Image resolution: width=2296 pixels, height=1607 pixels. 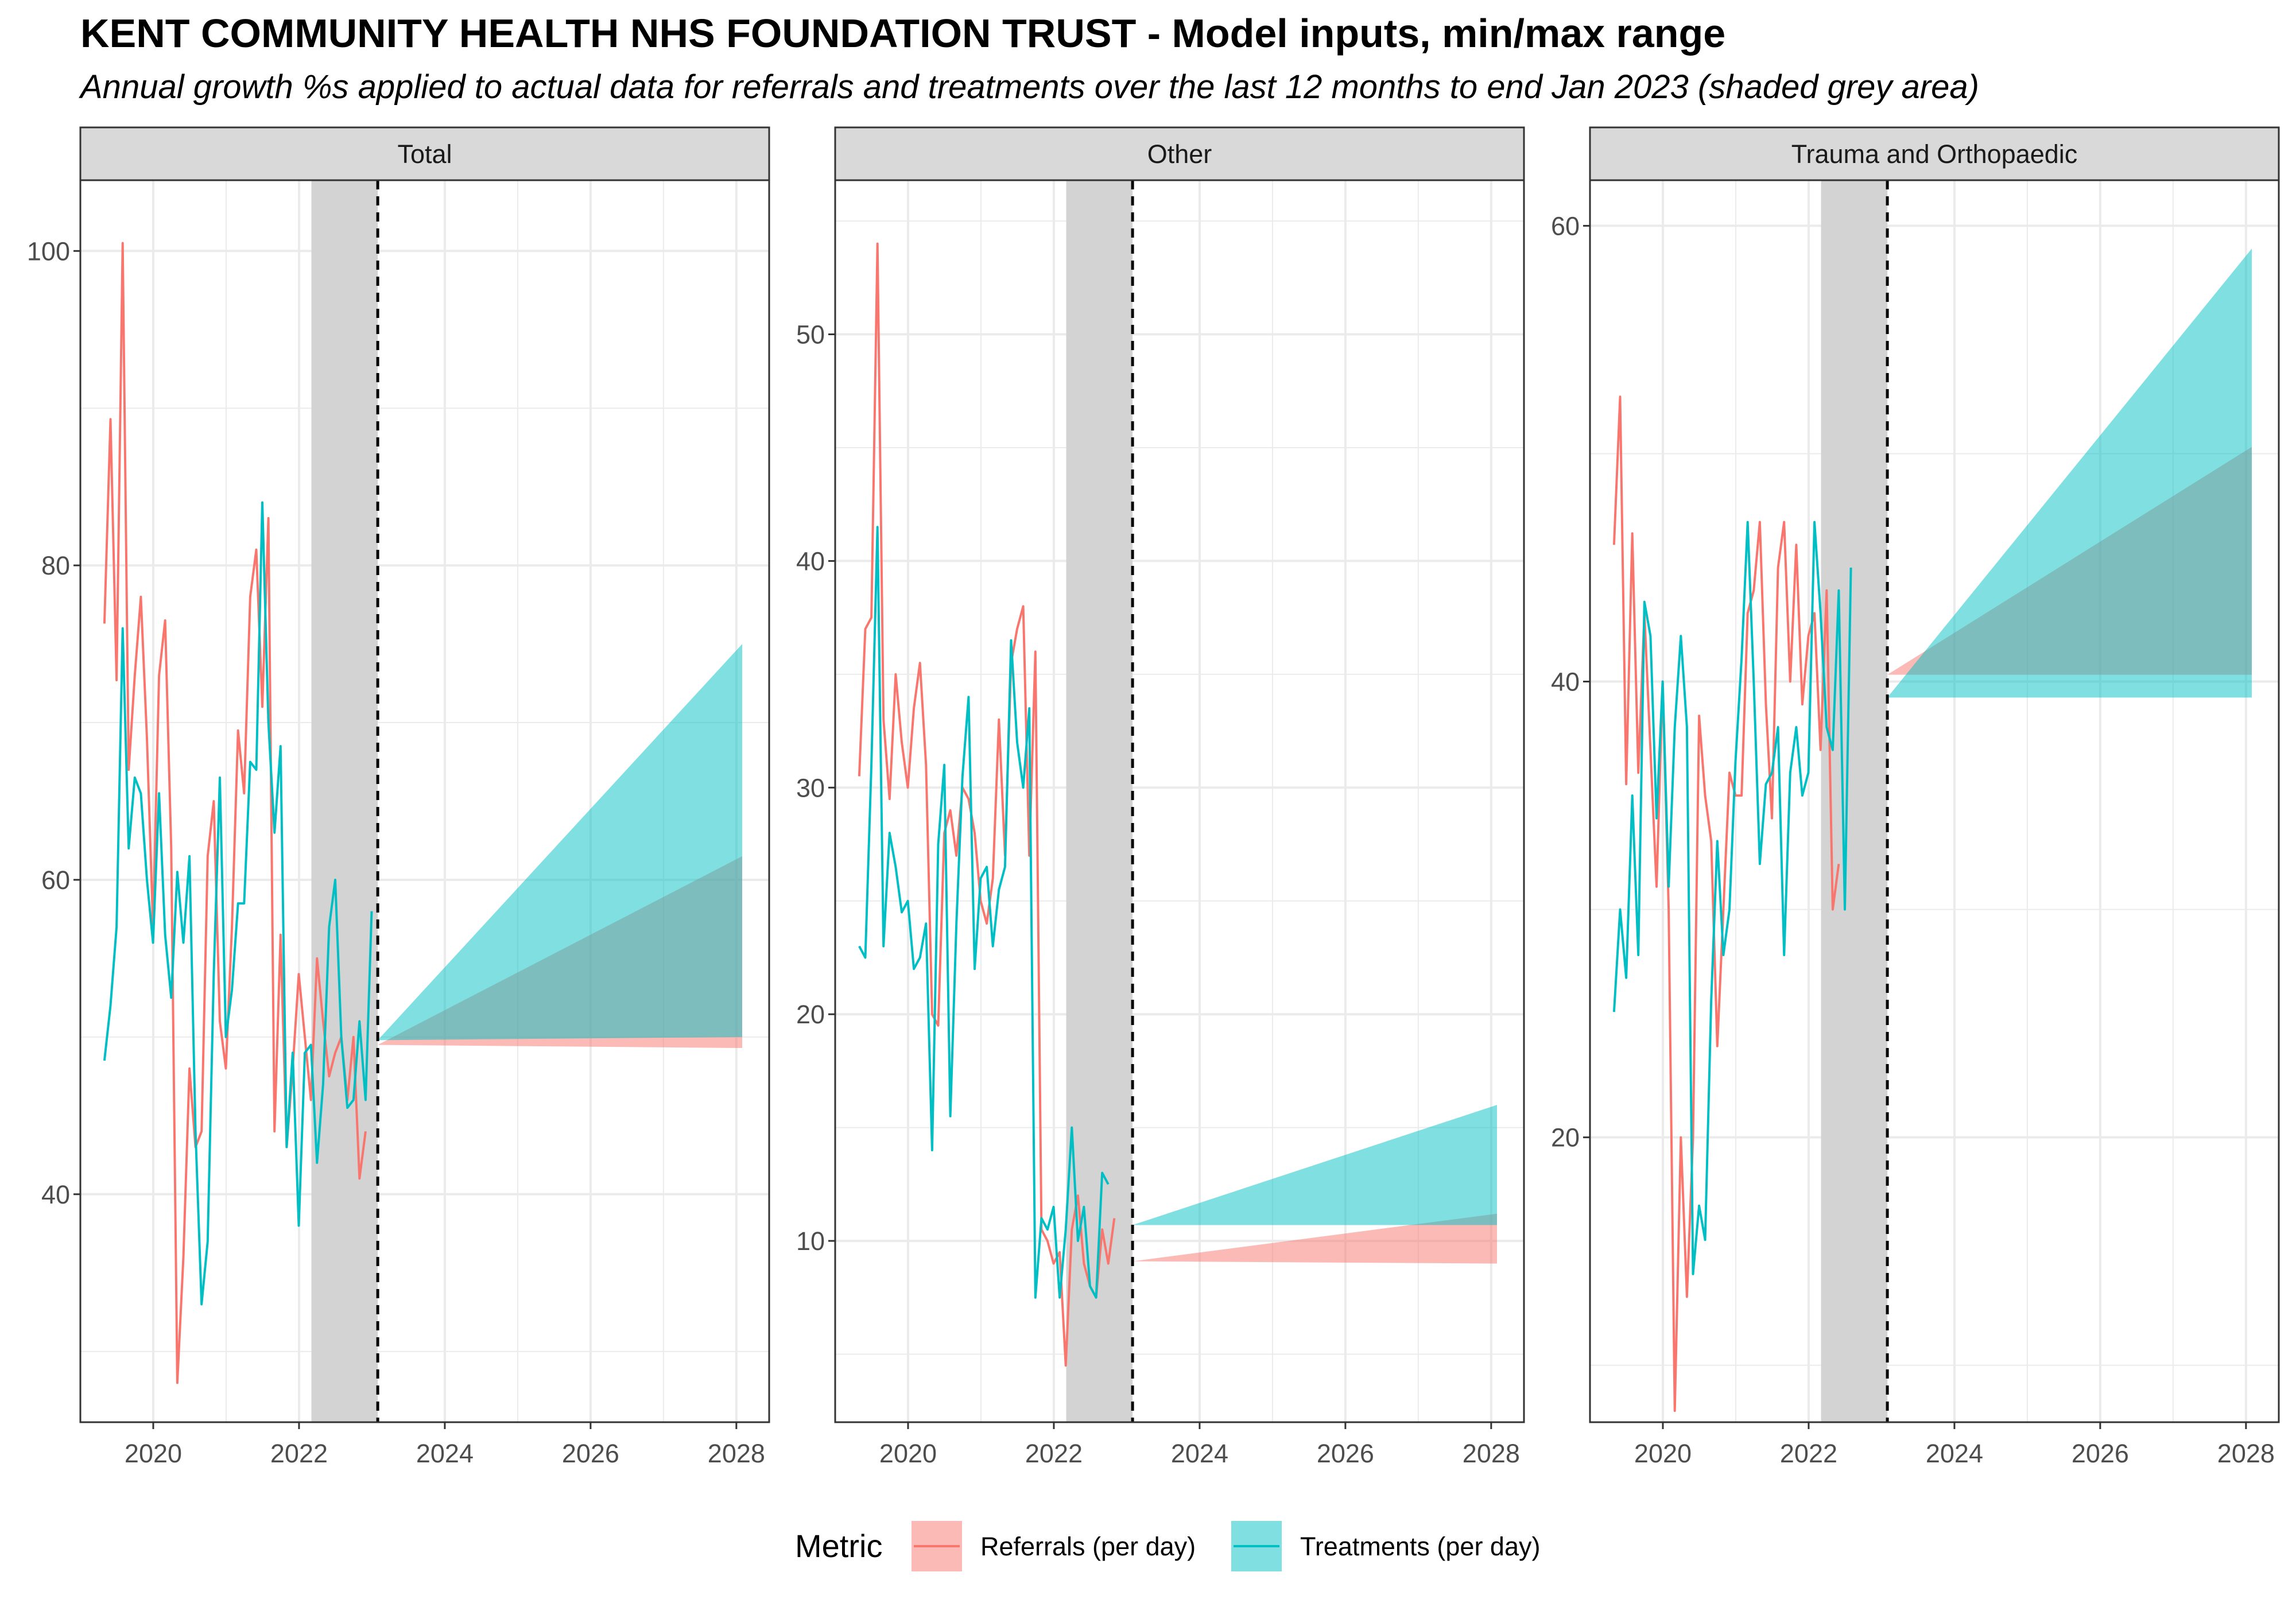 I want to click on y-tick-label: 80, so click(x=55, y=565).